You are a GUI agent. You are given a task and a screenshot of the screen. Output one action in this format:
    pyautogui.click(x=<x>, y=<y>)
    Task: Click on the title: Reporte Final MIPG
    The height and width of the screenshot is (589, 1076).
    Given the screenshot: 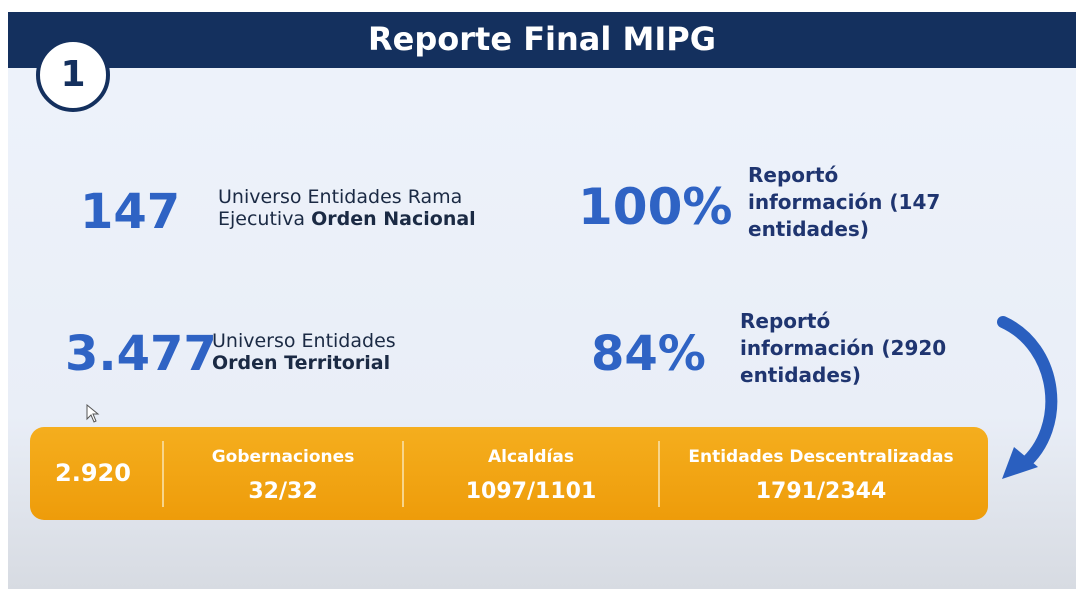 What is the action you would take?
    pyautogui.click(x=542, y=39)
    